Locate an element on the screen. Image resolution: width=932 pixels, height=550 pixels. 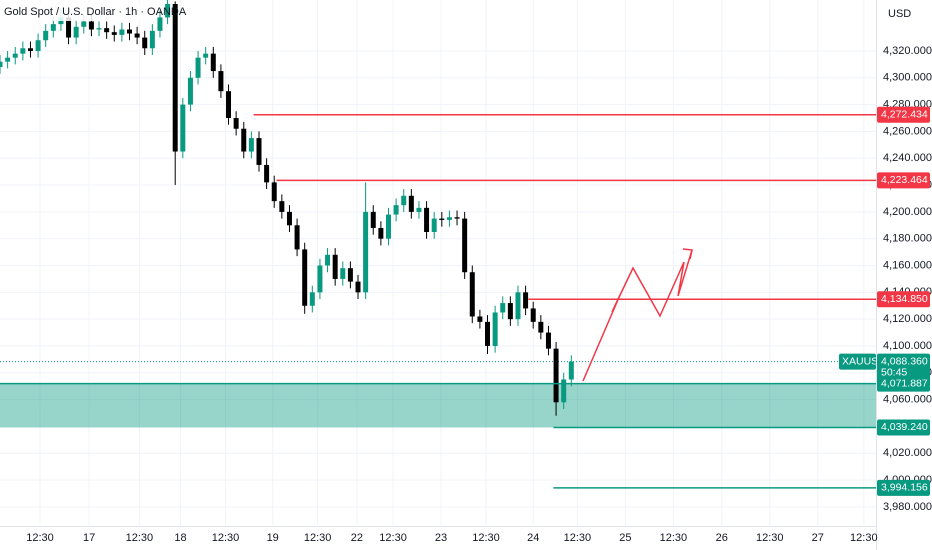
x-tick-label: 27 is located at coordinates (818, 538).